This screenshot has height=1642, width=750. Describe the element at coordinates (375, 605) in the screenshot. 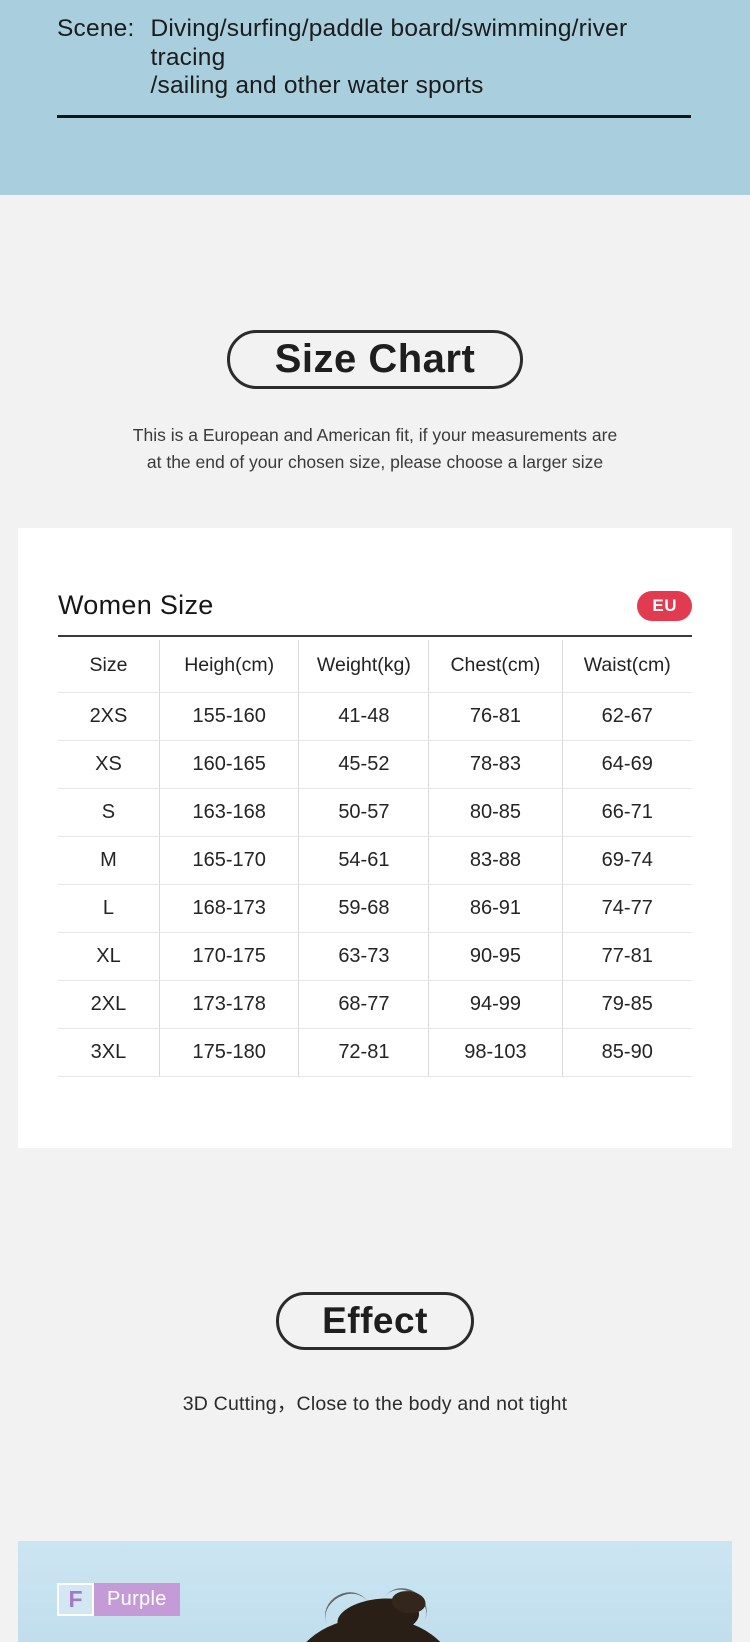

I see `size-chart-card-header: Women Size EU` at that location.